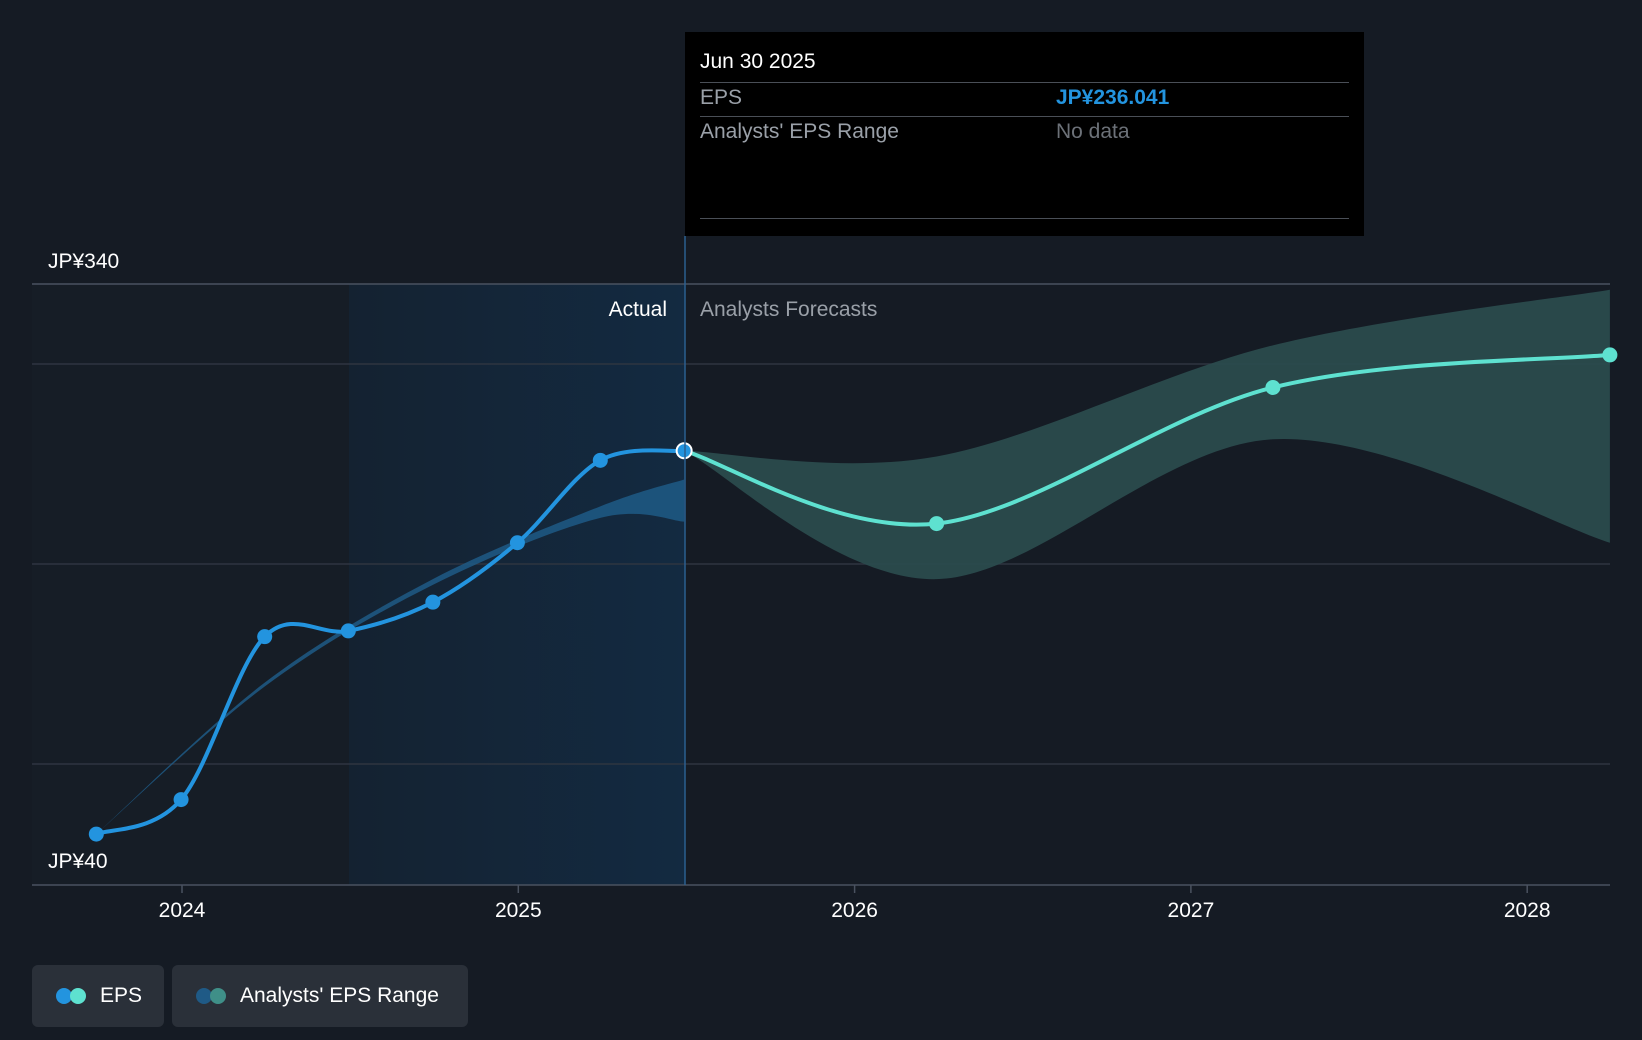 Image resolution: width=1642 pixels, height=1040 pixels. Describe the element at coordinates (78, 996) in the screenshot. I see `legend-dot-forecast` at that location.